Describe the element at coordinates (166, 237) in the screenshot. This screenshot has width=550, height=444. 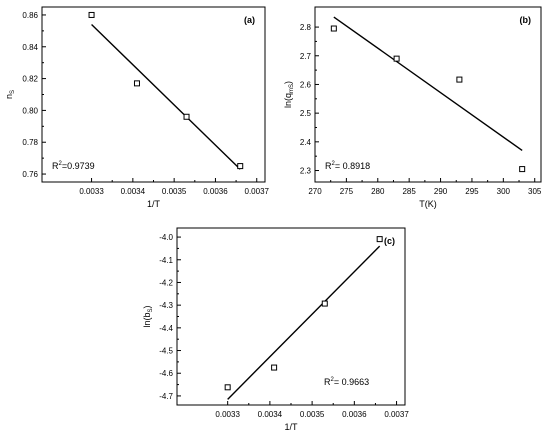
I see `y-tick-label: -4.0` at that location.